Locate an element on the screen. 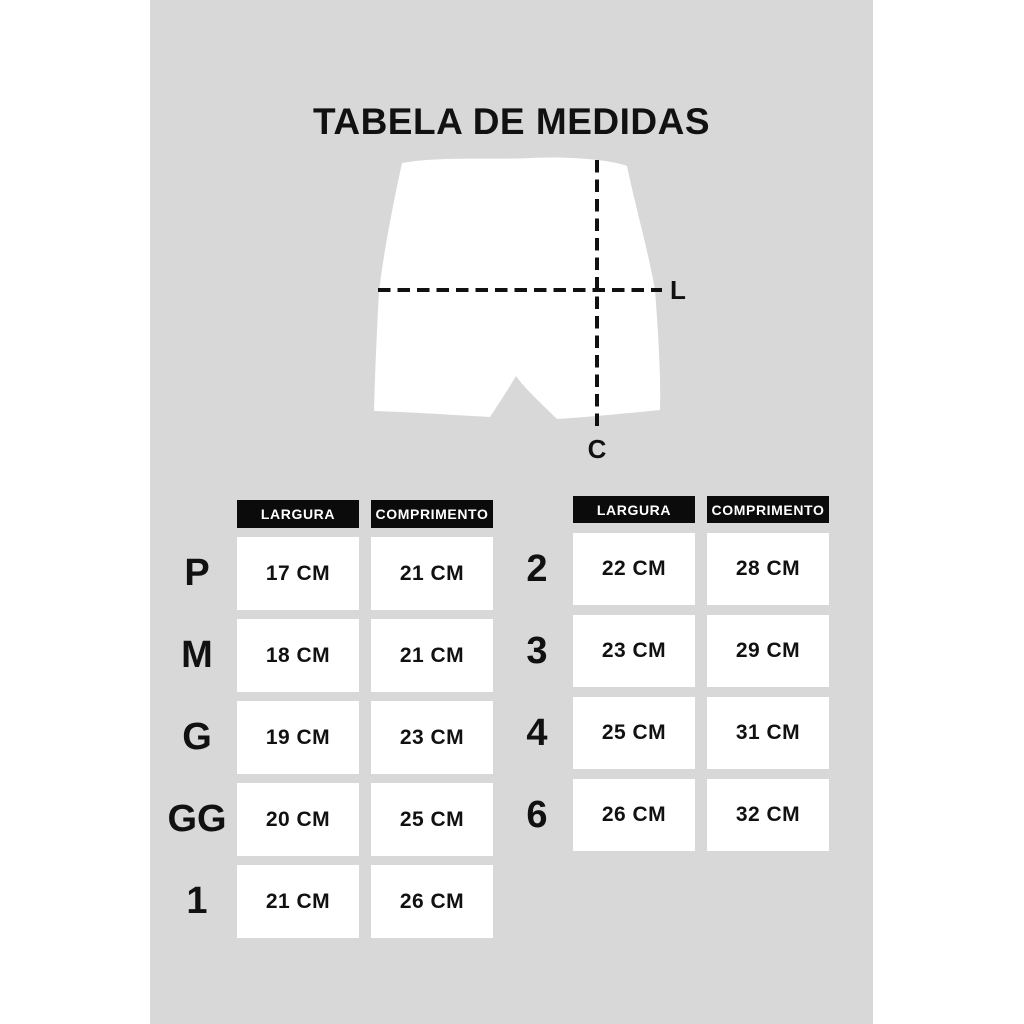 This screenshot has width=1024, height=1024. largura-value: 20 CM is located at coordinates (298, 819).